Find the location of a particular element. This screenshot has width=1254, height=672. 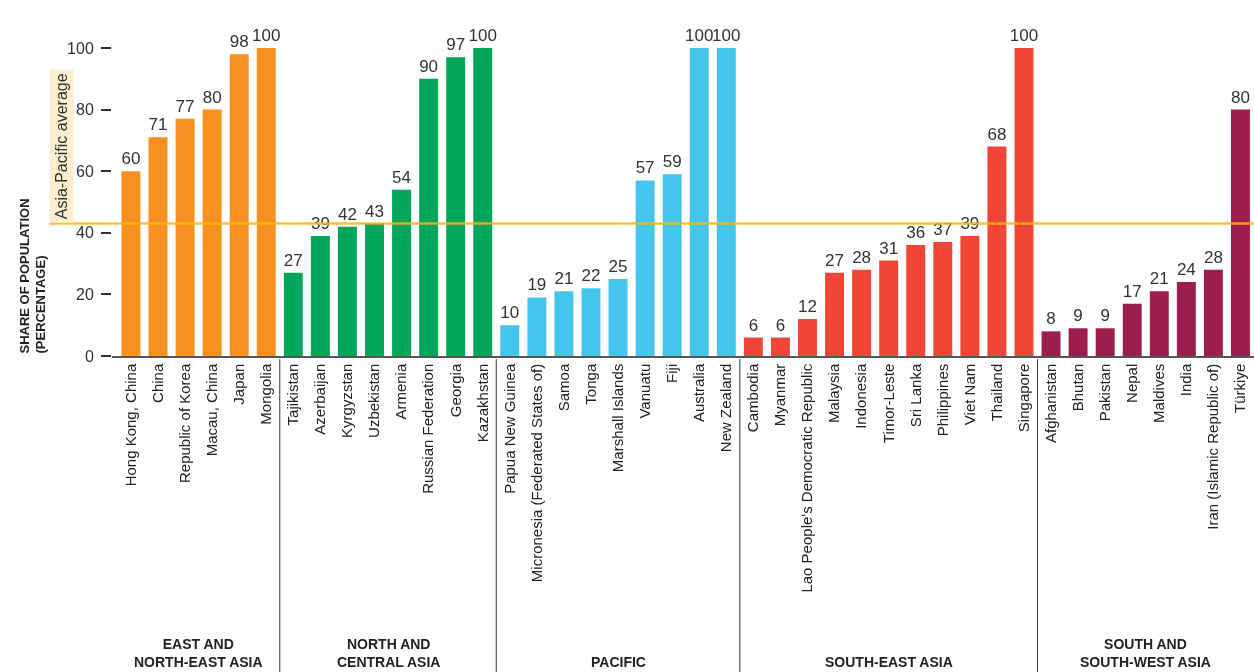

y-tick-label: 20 is located at coordinates (85, 294).